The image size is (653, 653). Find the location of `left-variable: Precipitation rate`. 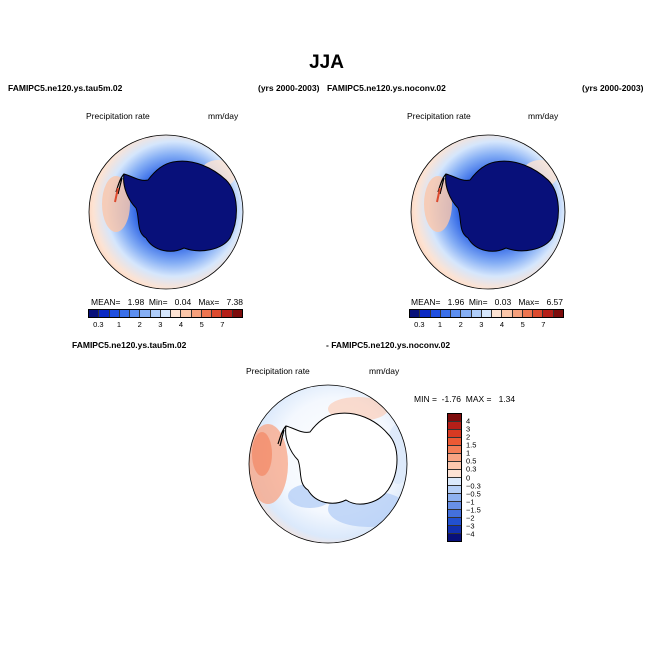

left-variable: Precipitation rate is located at coordinates (118, 116).